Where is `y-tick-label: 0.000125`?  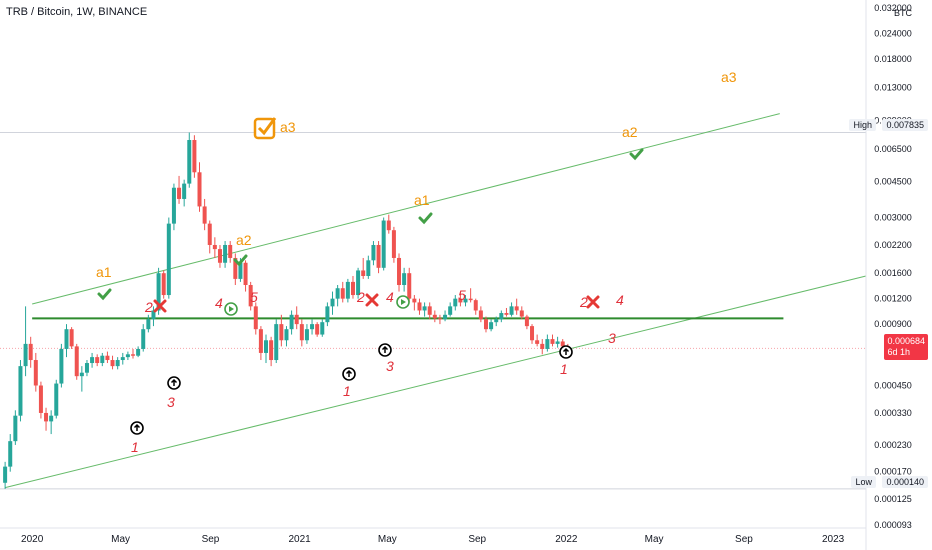
y-tick-label: 0.000125 is located at coordinates (893, 499).